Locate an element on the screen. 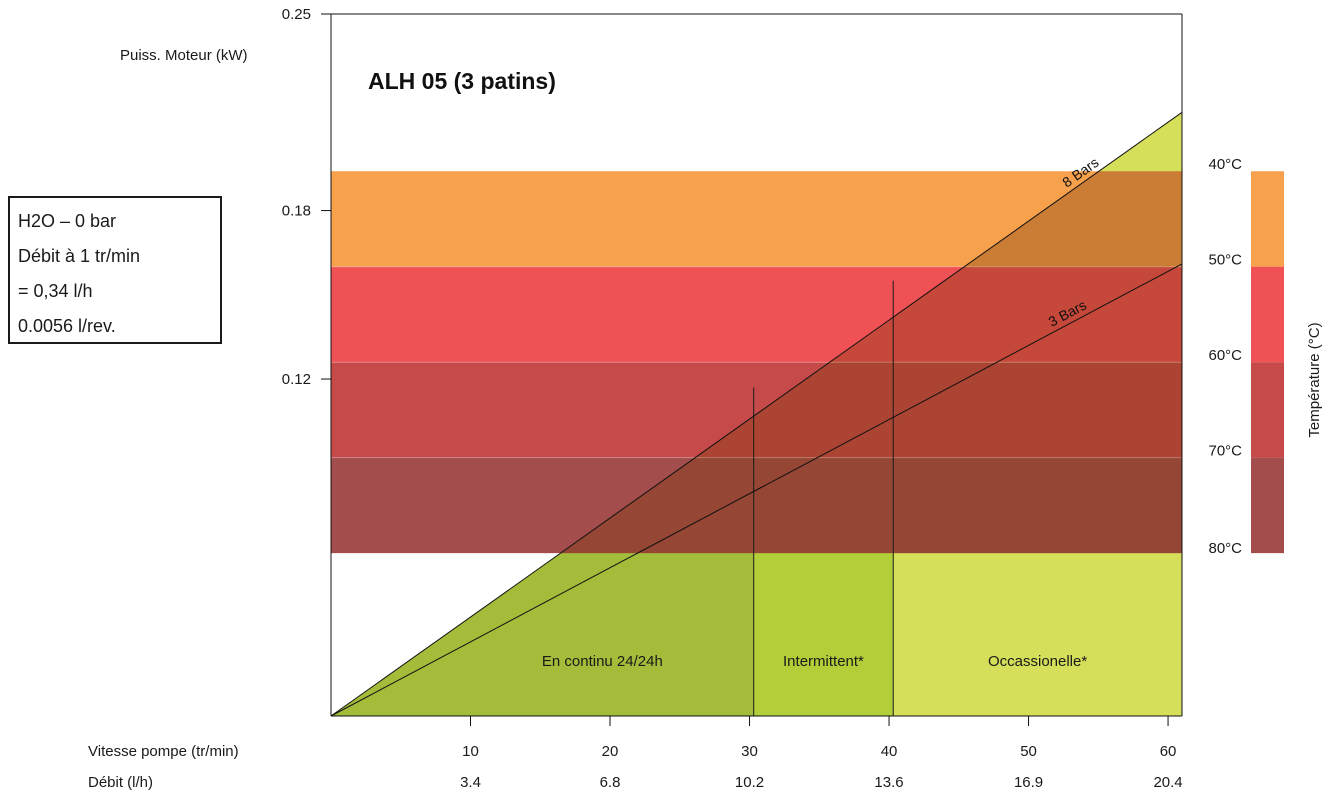 The image size is (1330, 799). info-line-flow-value: = 0,34 l/h is located at coordinates (55, 291).